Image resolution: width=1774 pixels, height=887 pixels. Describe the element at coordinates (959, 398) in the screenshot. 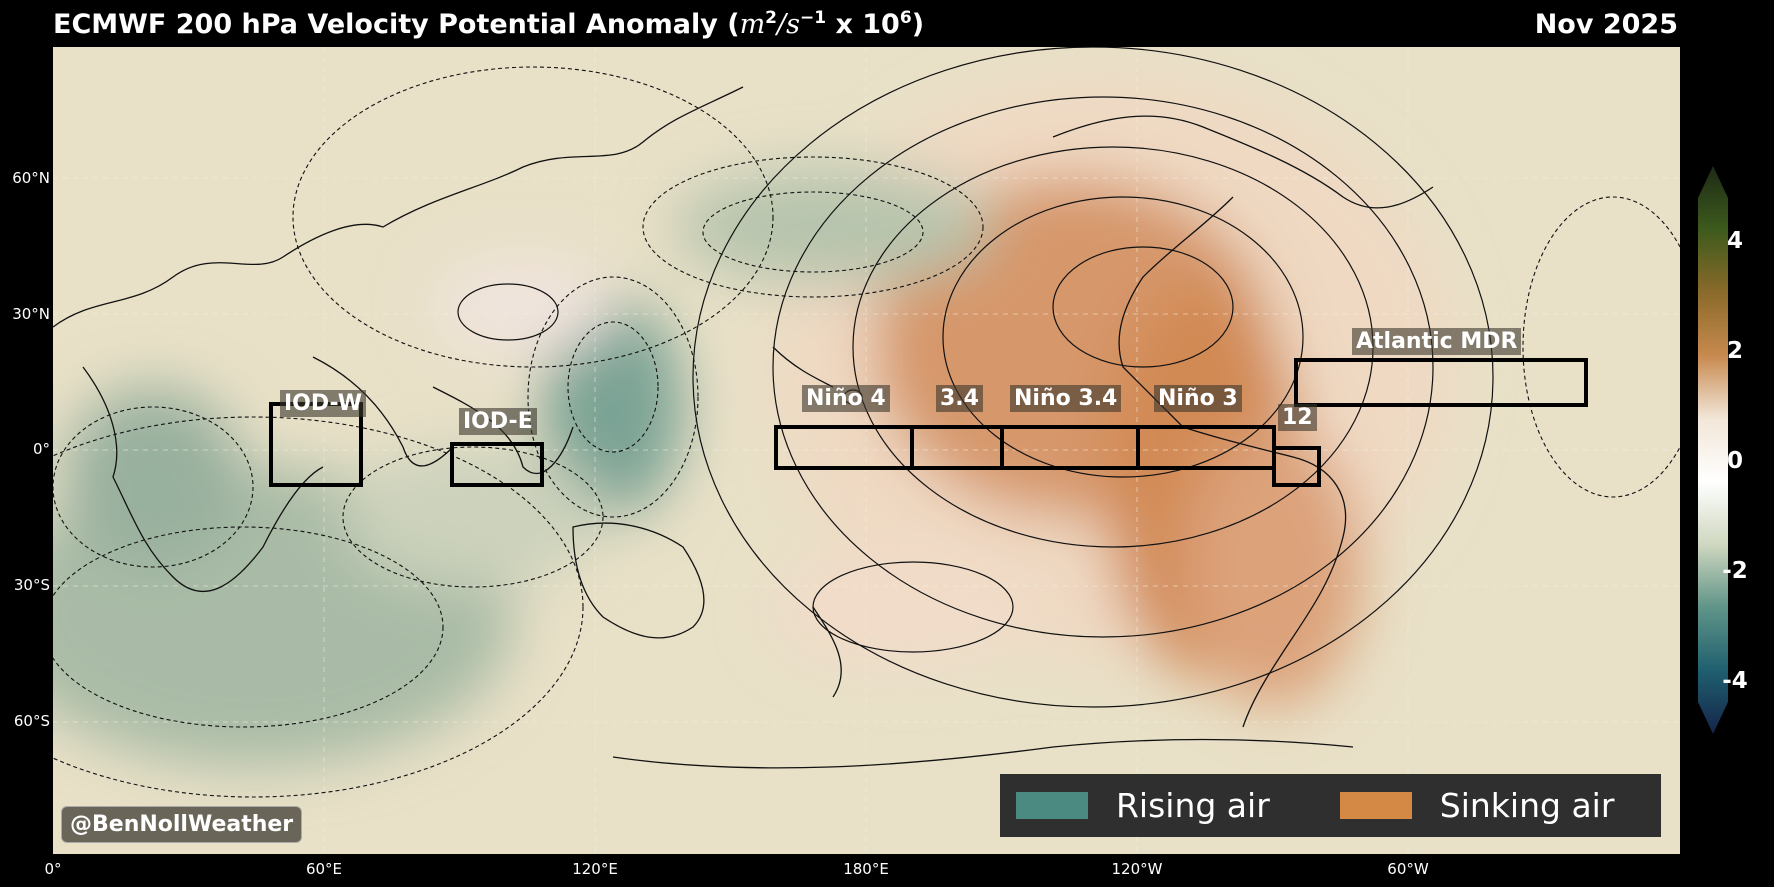

I see `nino-3-4-west-label: 3.4` at that location.